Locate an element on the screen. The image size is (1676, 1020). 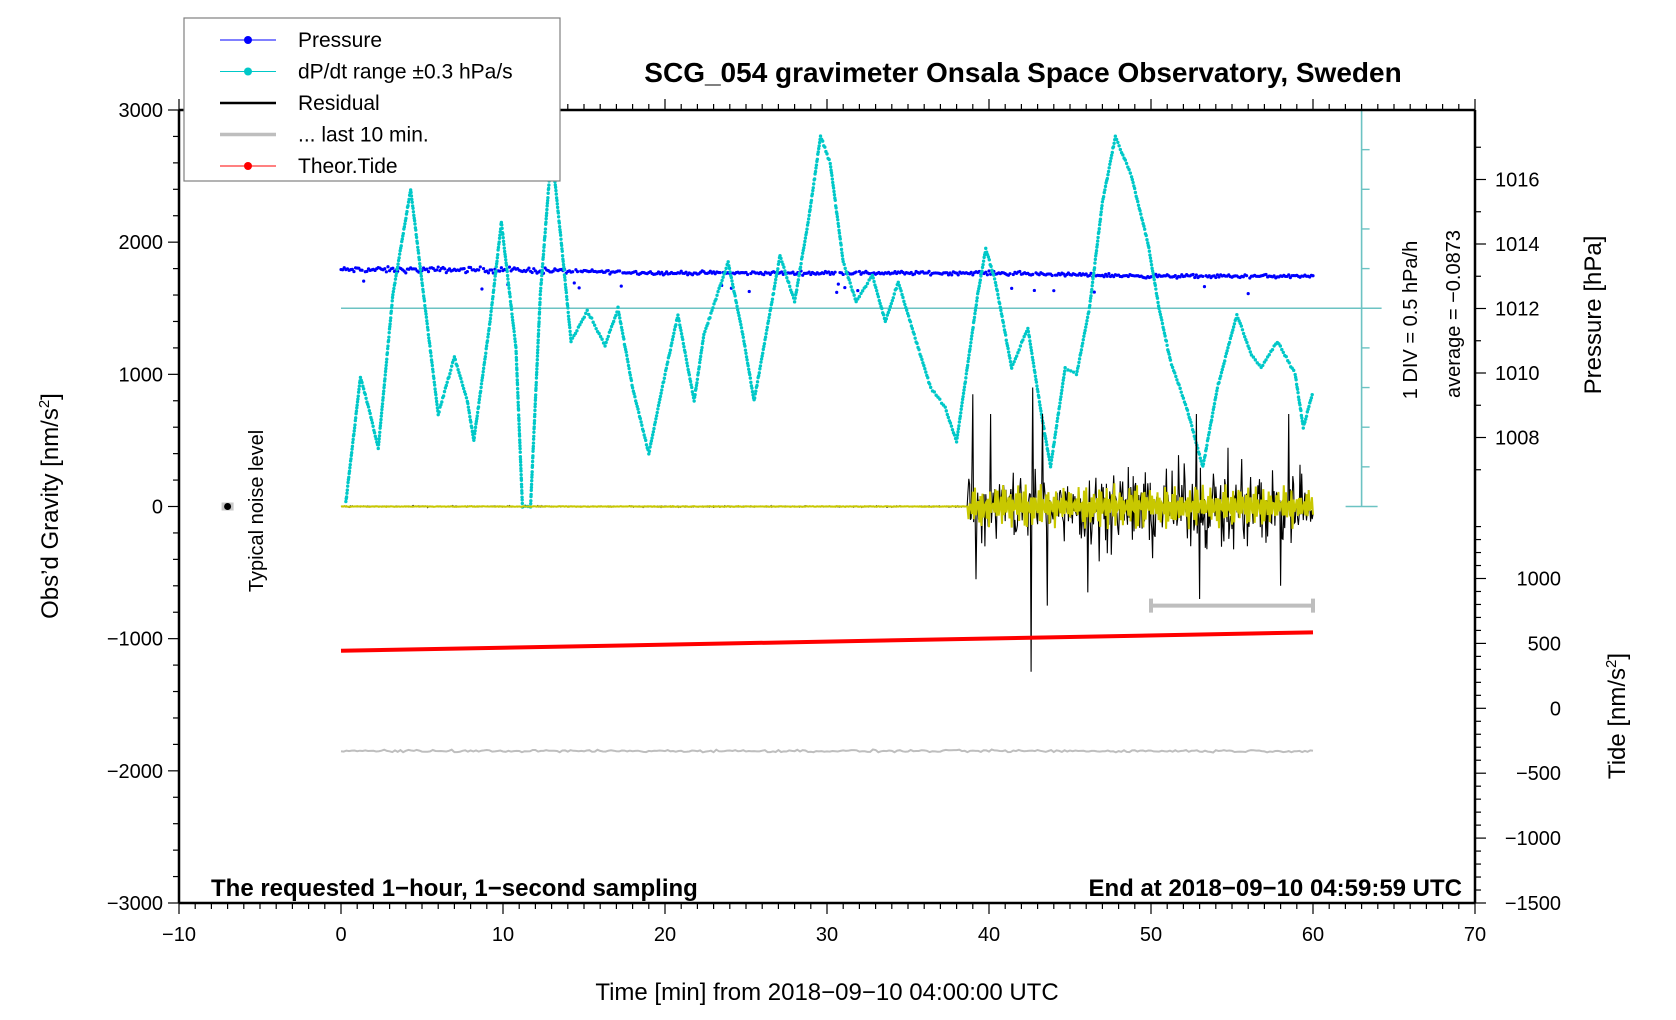
sampling-note: The requested 1−hour, 1−second sampling is located at coordinates (454, 888).